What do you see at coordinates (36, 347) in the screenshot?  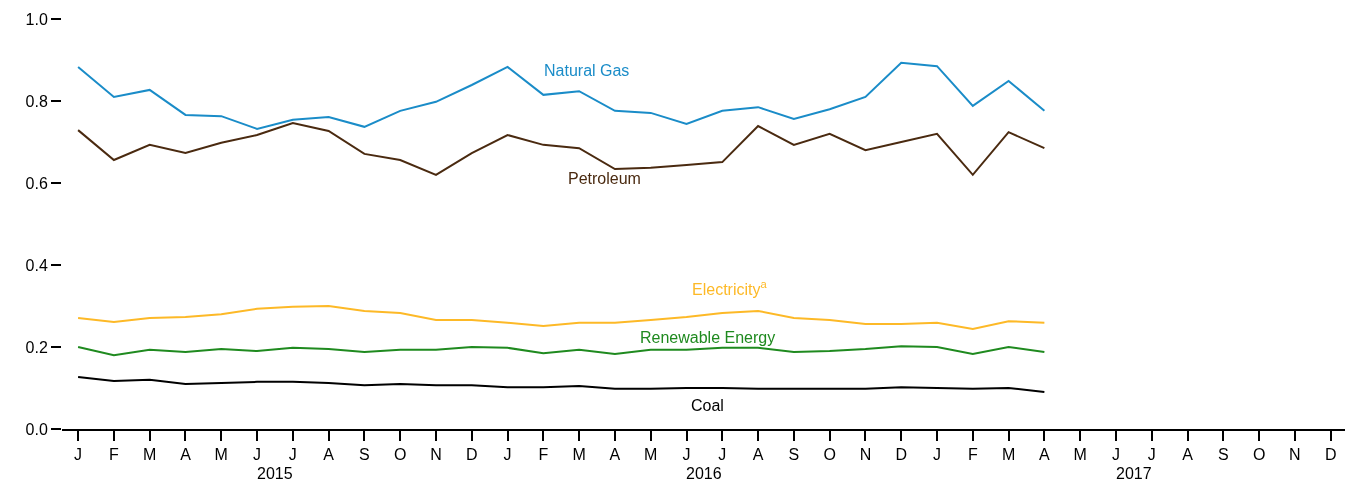 I see `y-tick-label: 0.2` at bounding box center [36, 347].